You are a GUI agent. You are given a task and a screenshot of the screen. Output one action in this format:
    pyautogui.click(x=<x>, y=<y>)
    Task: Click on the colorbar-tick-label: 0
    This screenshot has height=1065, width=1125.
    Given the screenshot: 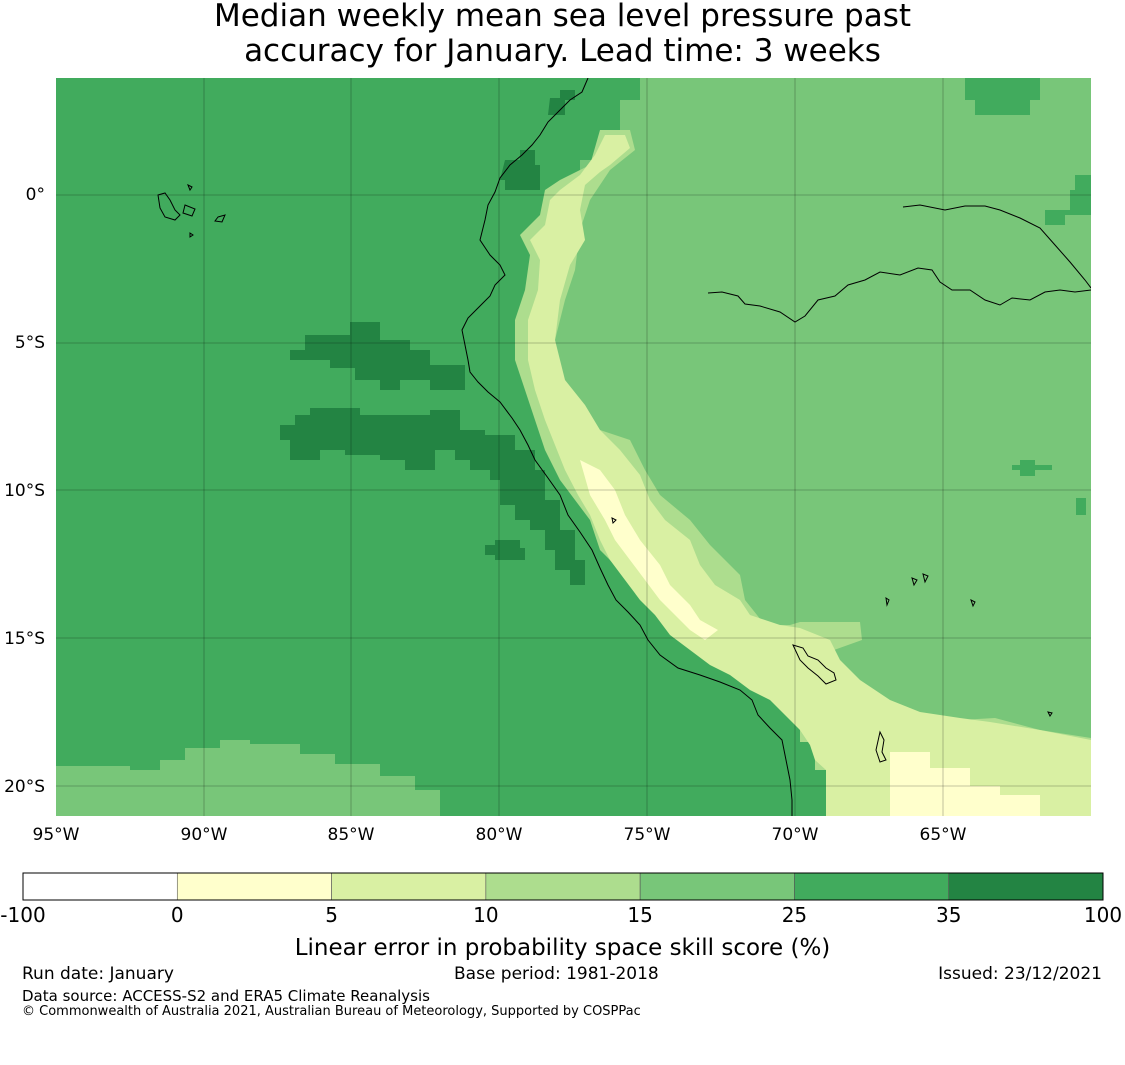 What is the action you would take?
    pyautogui.click(x=177, y=915)
    